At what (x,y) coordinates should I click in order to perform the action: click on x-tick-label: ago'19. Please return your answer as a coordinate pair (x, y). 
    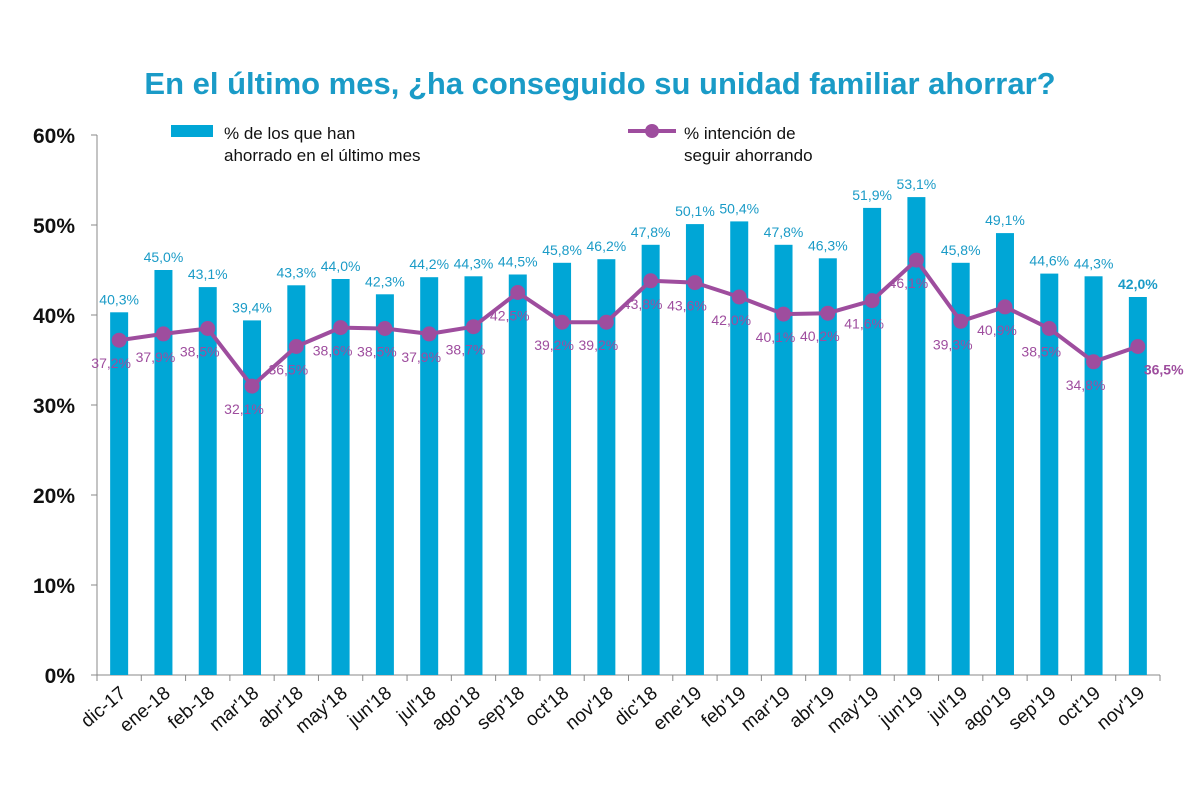
    Looking at the image, I should click on (987, 709).